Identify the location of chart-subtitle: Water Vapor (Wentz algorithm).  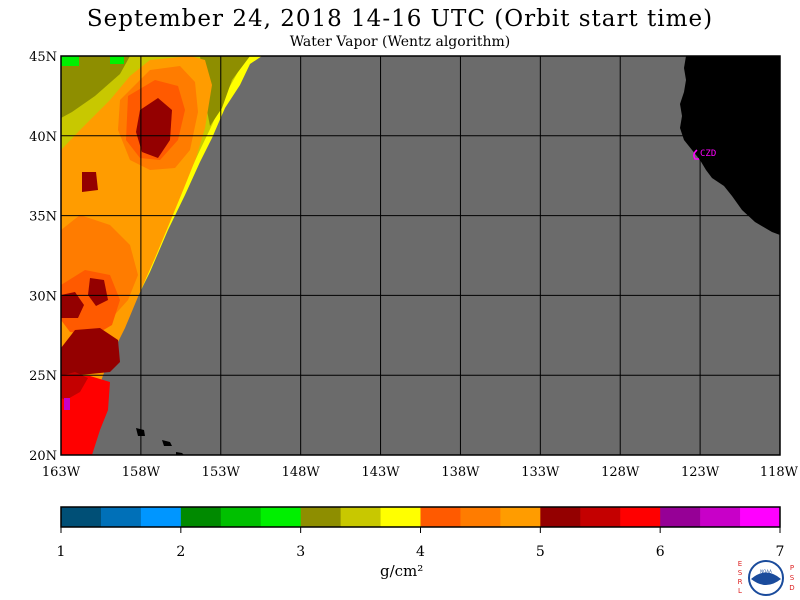
(400, 42).